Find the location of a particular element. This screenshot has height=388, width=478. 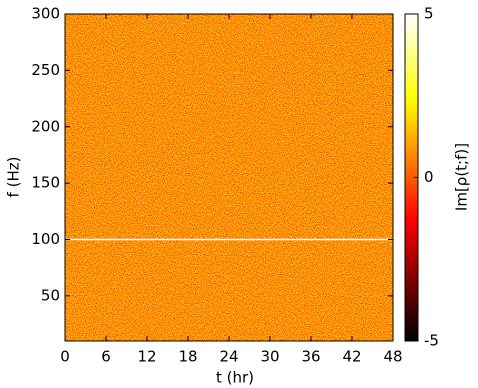

colorbar-label: Im[ρ(t;f)] is located at coordinates (462, 177).